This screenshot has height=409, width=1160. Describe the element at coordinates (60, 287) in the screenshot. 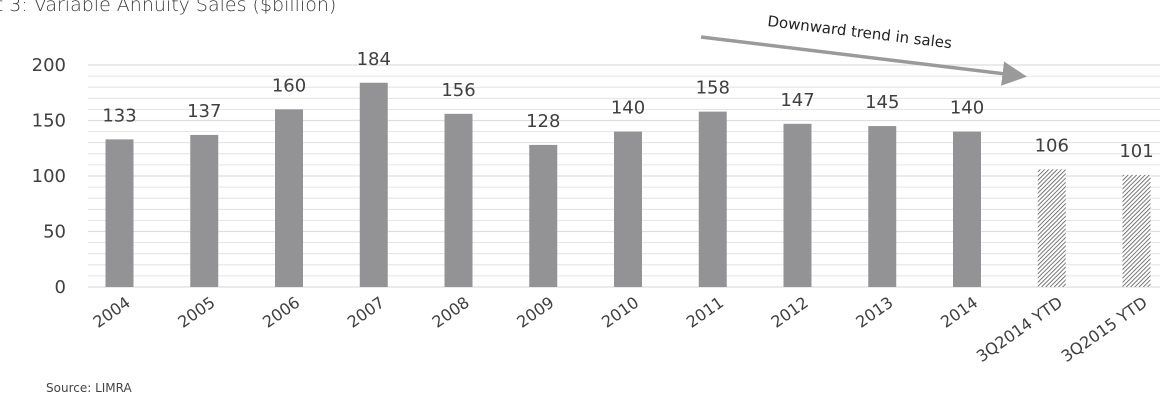

I see `y-tick-label: 0` at that location.